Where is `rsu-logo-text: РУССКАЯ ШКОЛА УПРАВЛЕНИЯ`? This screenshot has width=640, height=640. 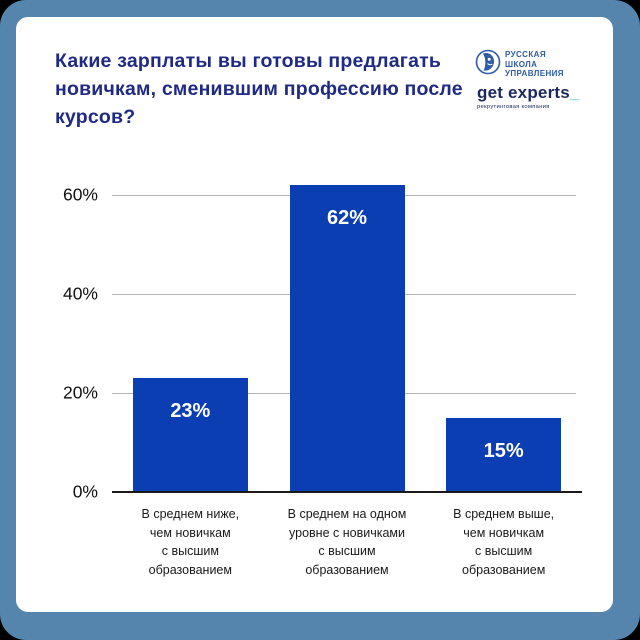 rsu-logo-text: РУССКАЯ ШКОЛА УПРАВЛЕНИЯ is located at coordinates (534, 64).